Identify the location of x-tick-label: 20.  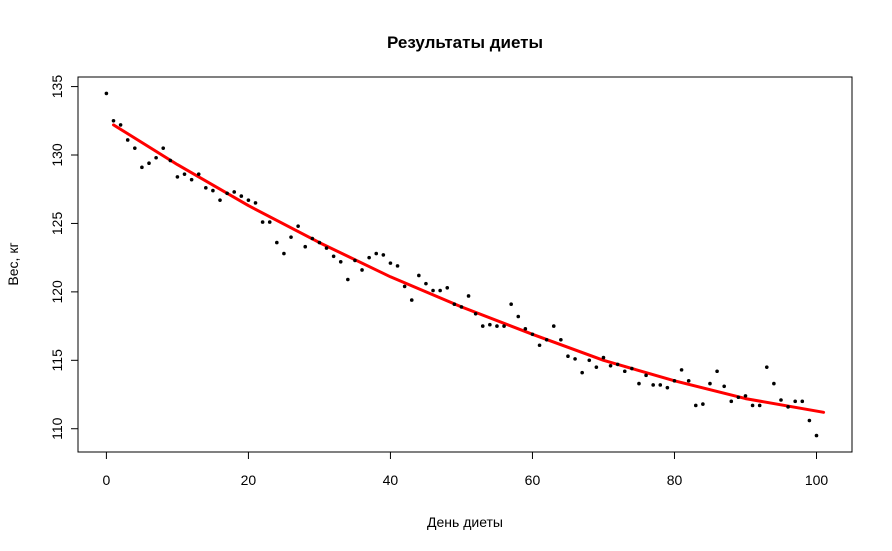
(249, 480).